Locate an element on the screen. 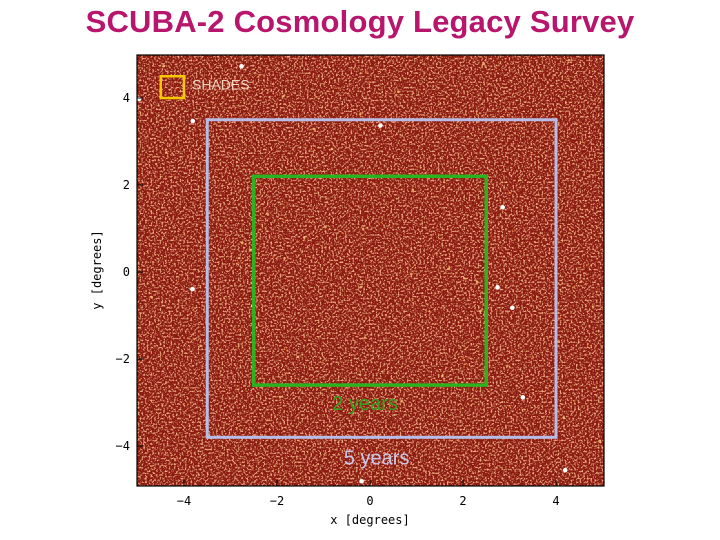  region-label-2-years: 2 years is located at coordinates (365, 404).